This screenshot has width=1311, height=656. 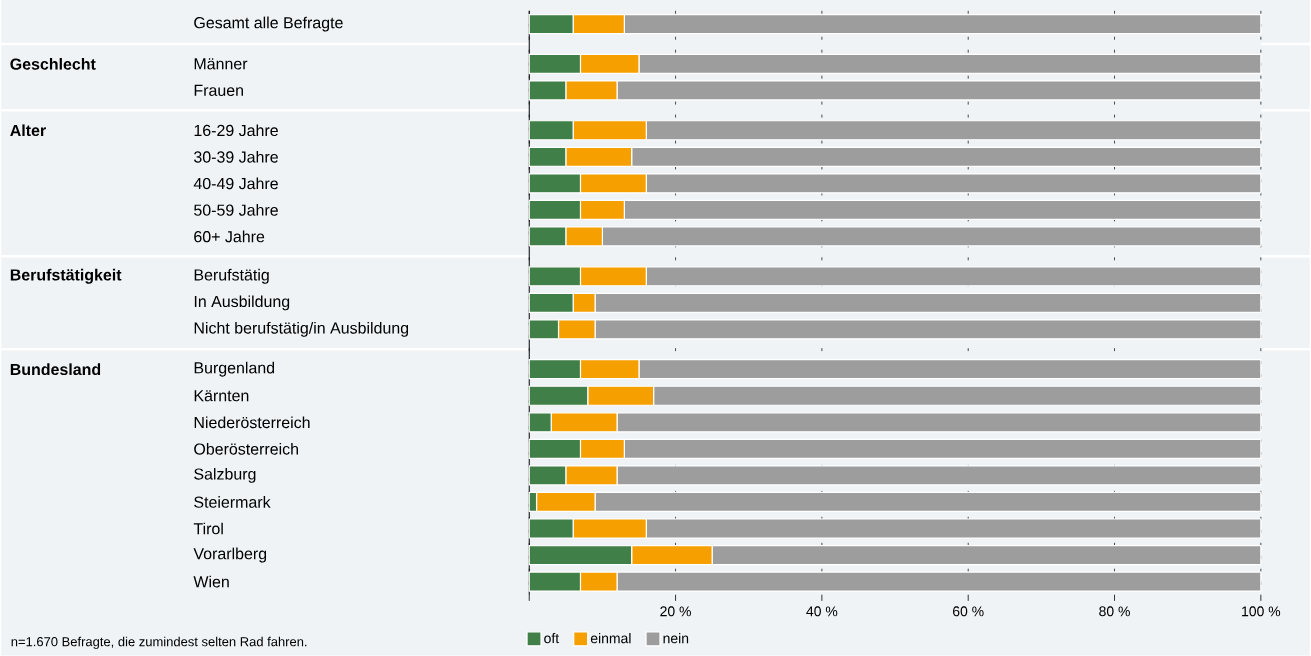 What do you see at coordinates (252, 422) in the screenshot?
I see `y-tick-label: Niederösterreich` at bounding box center [252, 422].